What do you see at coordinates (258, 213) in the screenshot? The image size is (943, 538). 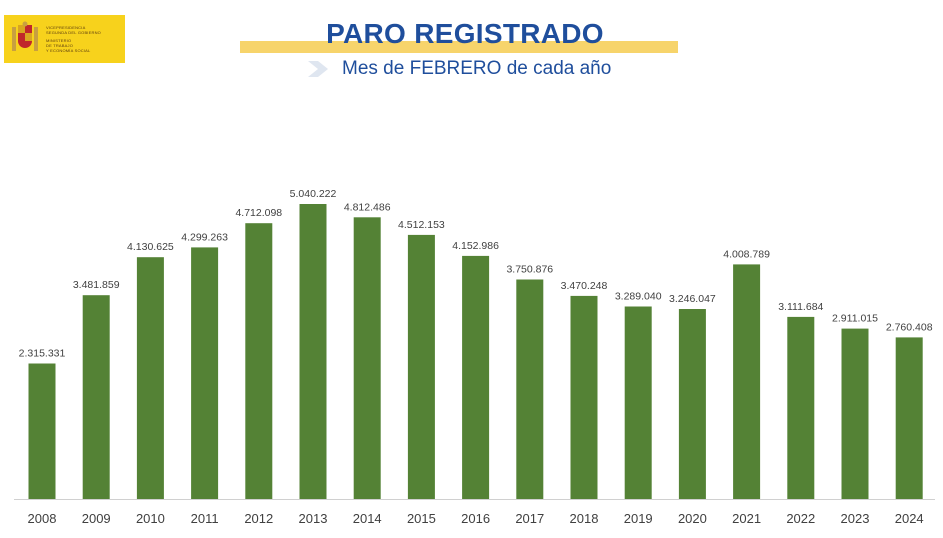 I see `value-label-2012: 4.712.098` at bounding box center [258, 213].